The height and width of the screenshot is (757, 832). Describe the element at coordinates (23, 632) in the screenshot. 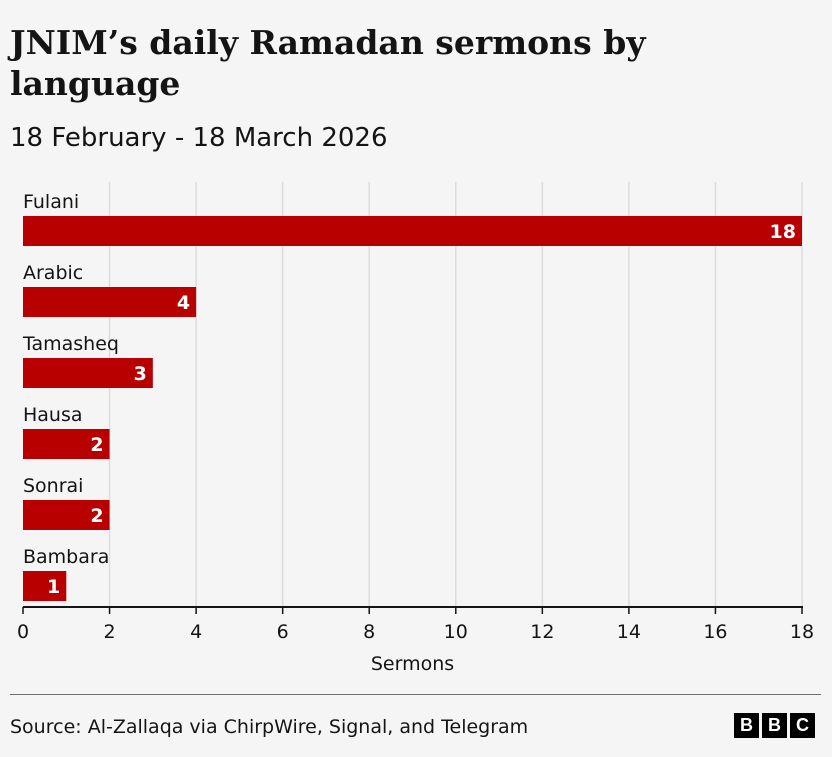

I see `x-tick-label-0: 0` at that location.